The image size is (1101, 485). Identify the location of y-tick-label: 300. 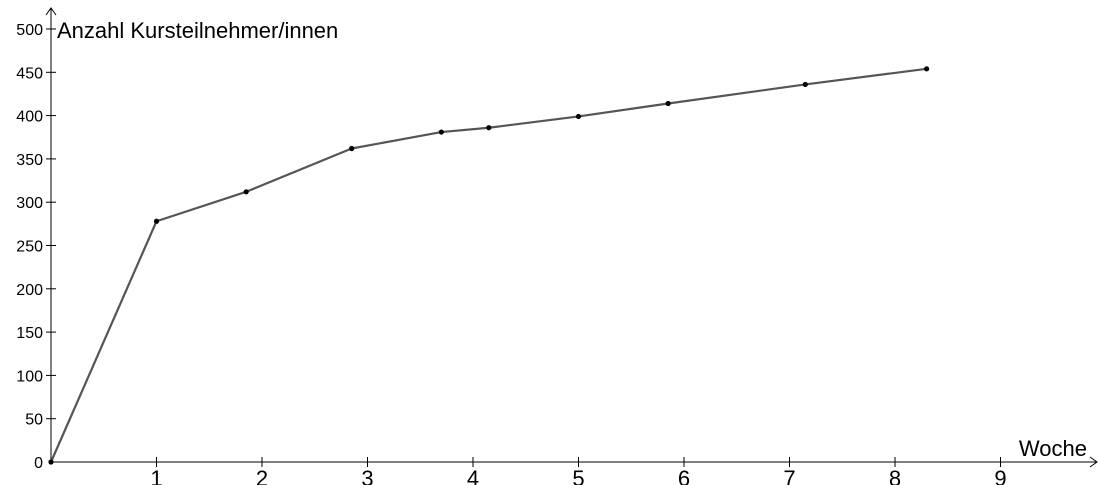
(29, 203).